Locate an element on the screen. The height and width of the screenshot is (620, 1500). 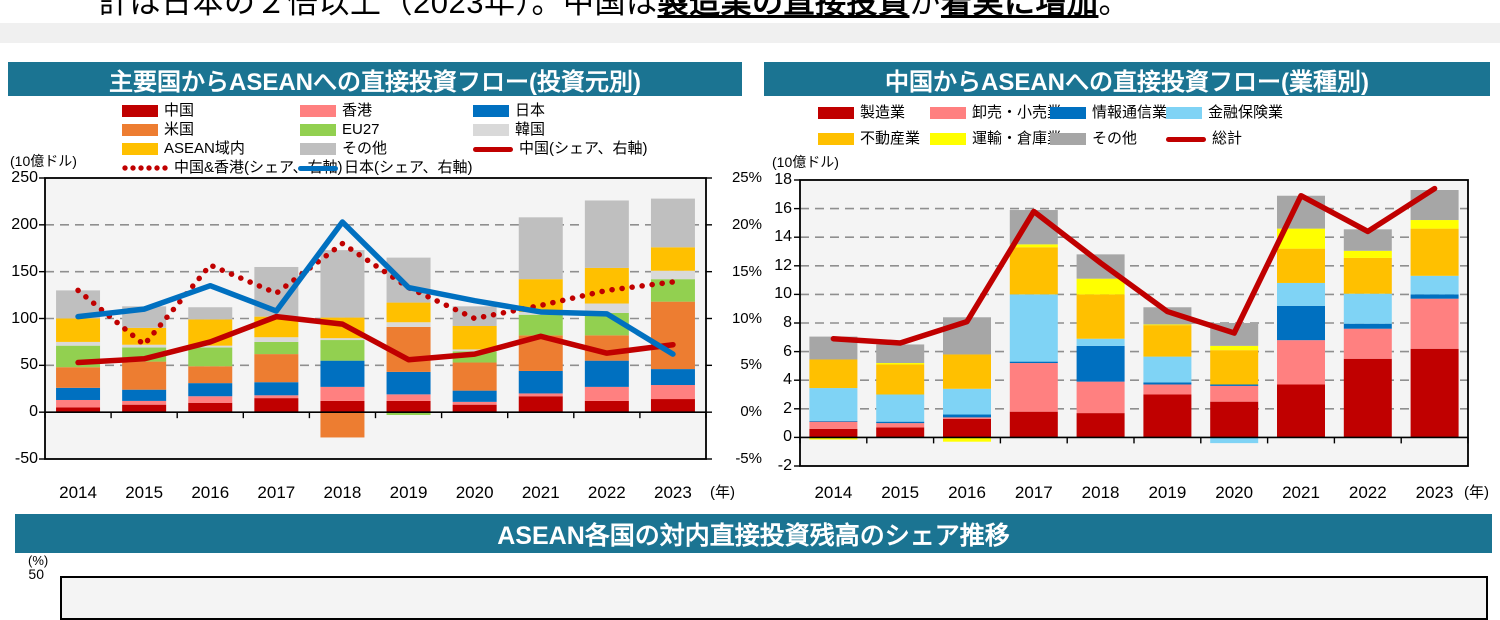
right-chart-unit-label: (10億ドル) is located at coordinates (805, 162).